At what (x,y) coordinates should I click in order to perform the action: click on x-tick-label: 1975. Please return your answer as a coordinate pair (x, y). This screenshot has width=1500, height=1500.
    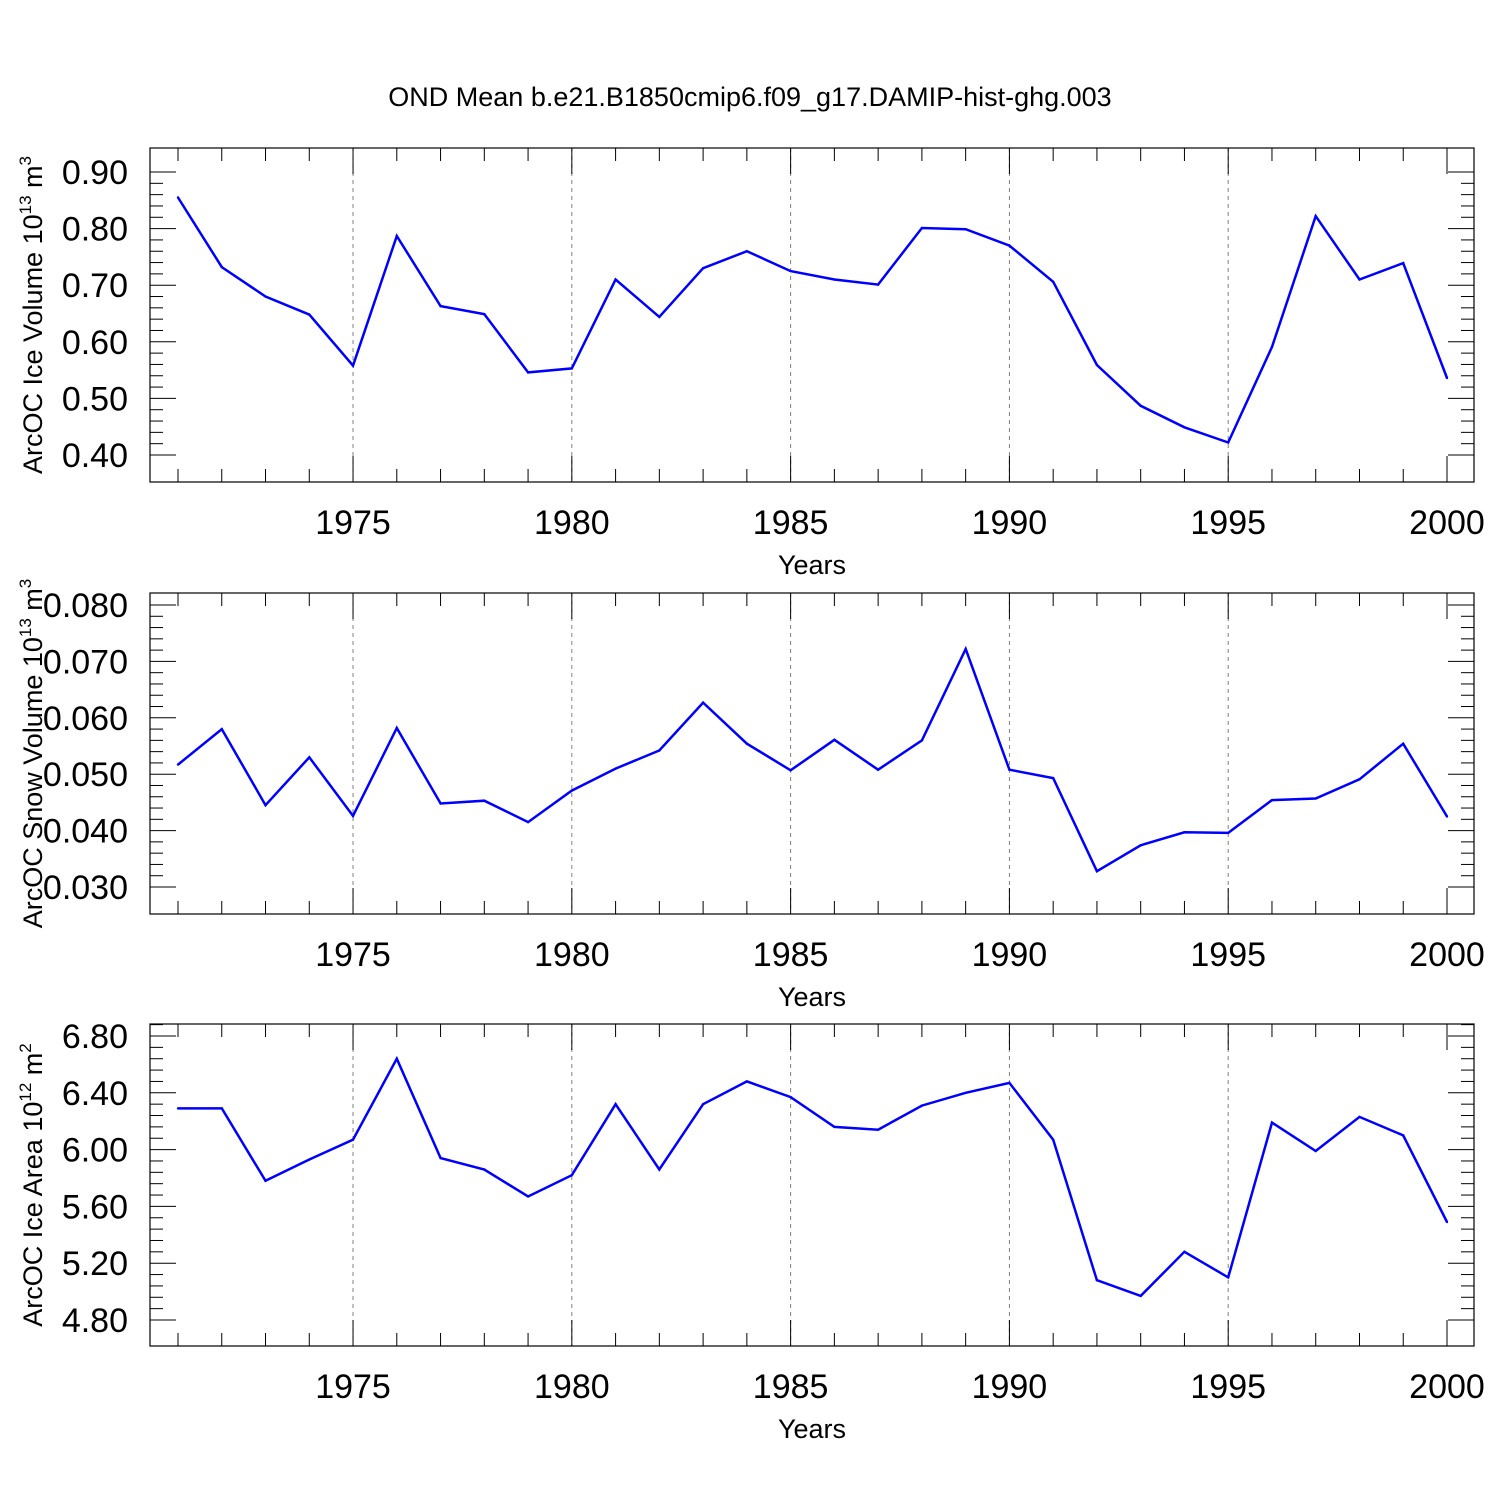
    Looking at the image, I should click on (353, 1387).